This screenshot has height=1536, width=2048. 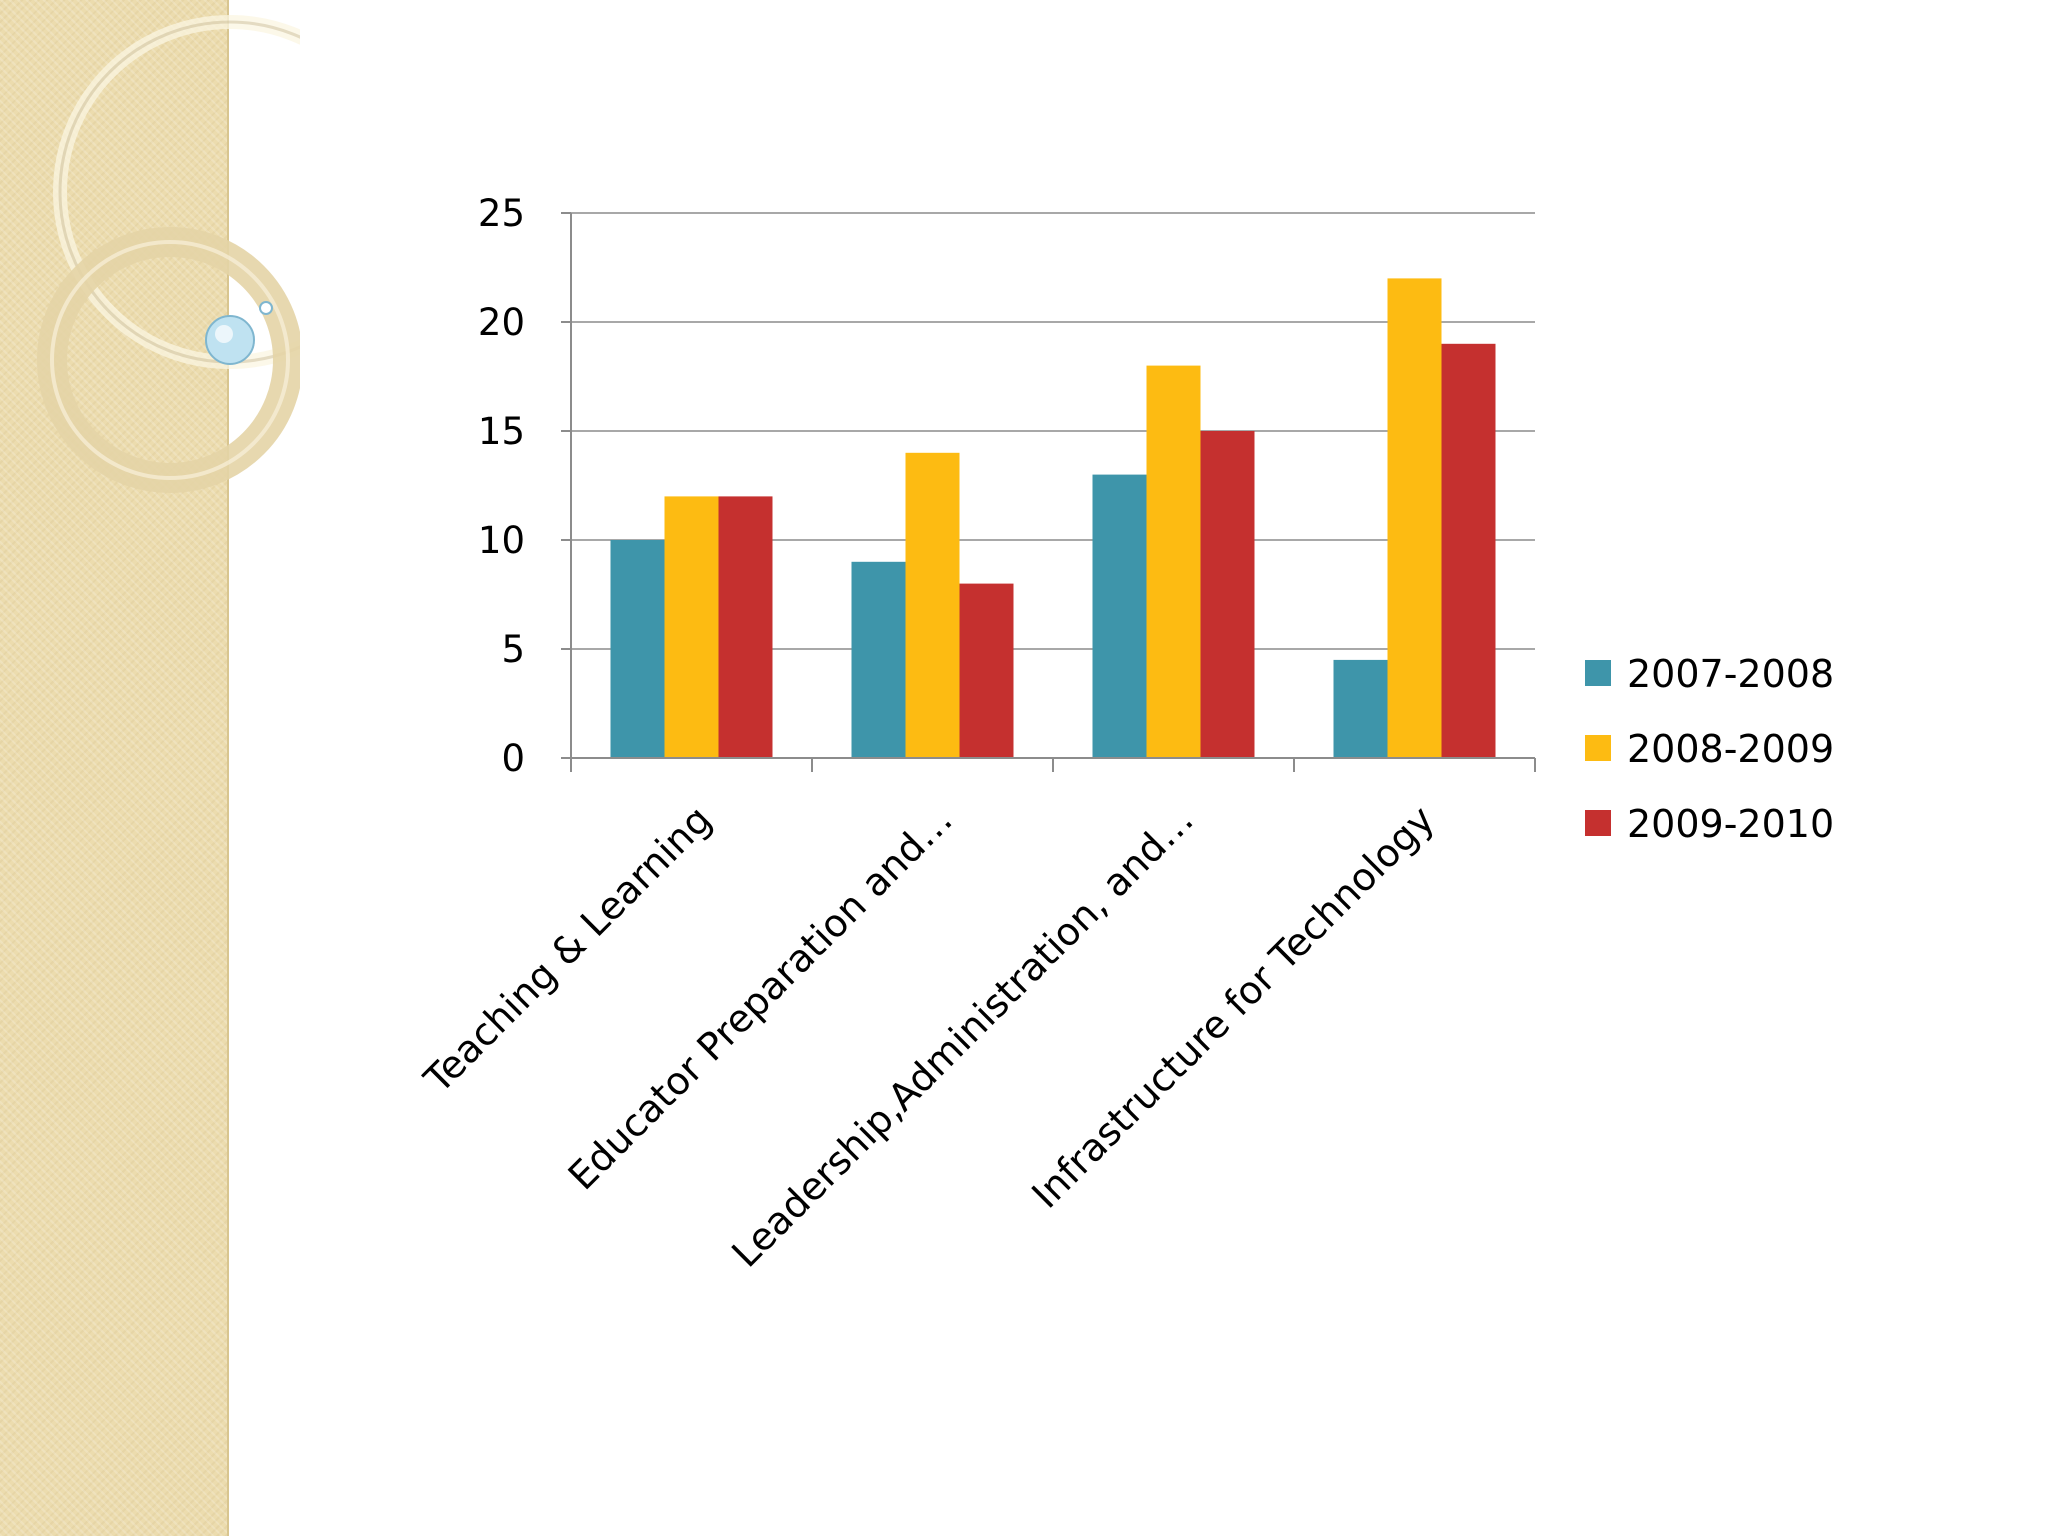 I want to click on bars, so click(x=1053, y=518).